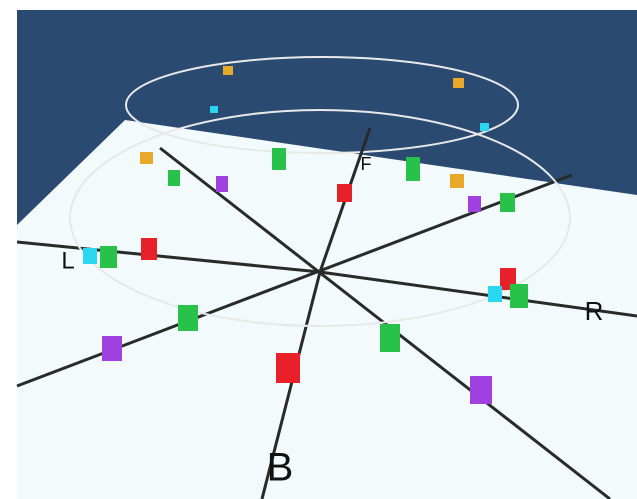 Image resolution: width=637 pixels, height=499 pixels. I want to click on axis-left, so click(168, 257).